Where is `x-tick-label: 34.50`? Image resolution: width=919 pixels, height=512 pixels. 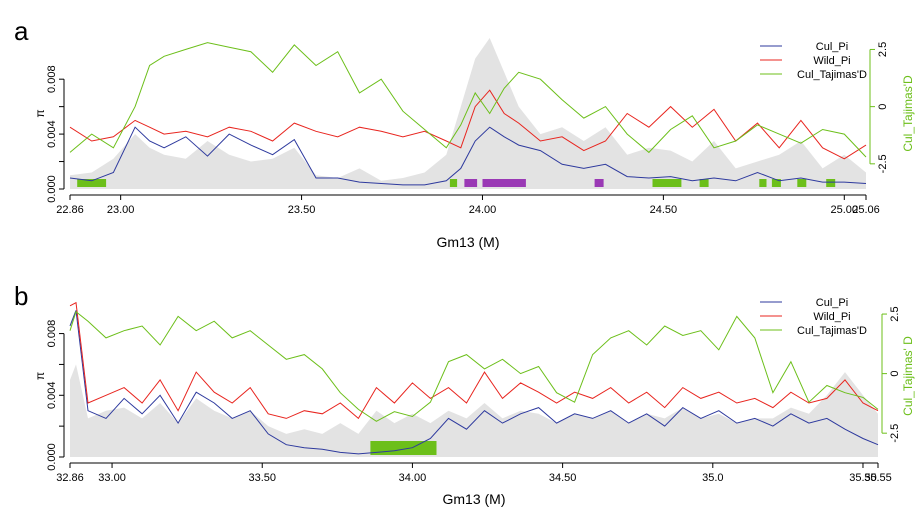 x-tick-label: 34.50 is located at coordinates (563, 478).